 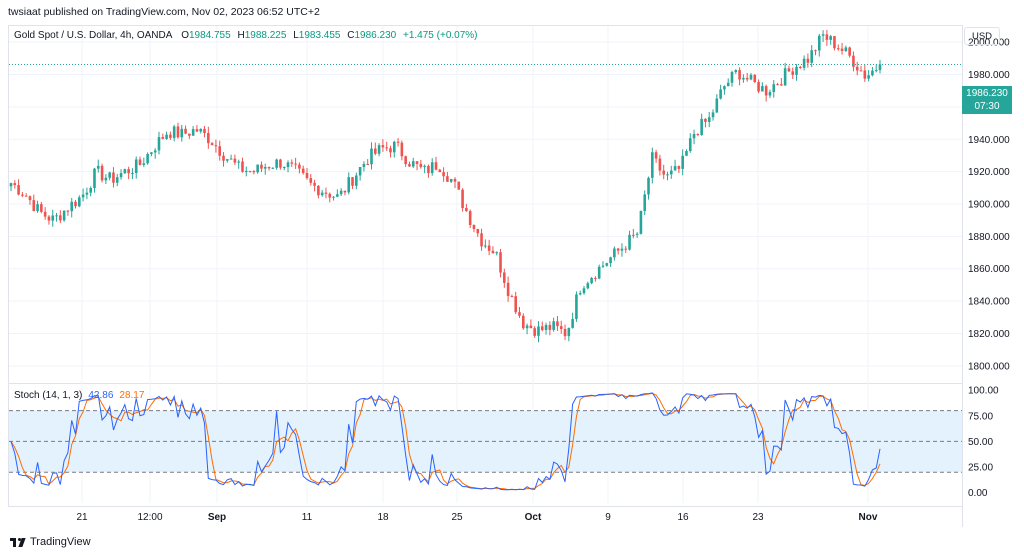 I want to click on change-value: +1.475 (+0.07%), so click(x=440, y=35).